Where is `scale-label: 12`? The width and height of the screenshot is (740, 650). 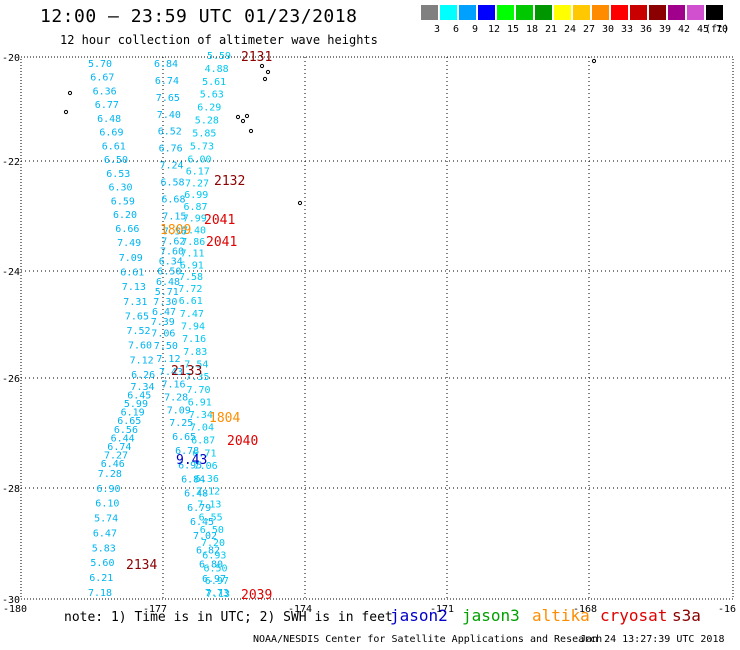 scale-label: 12 is located at coordinates (494, 29).